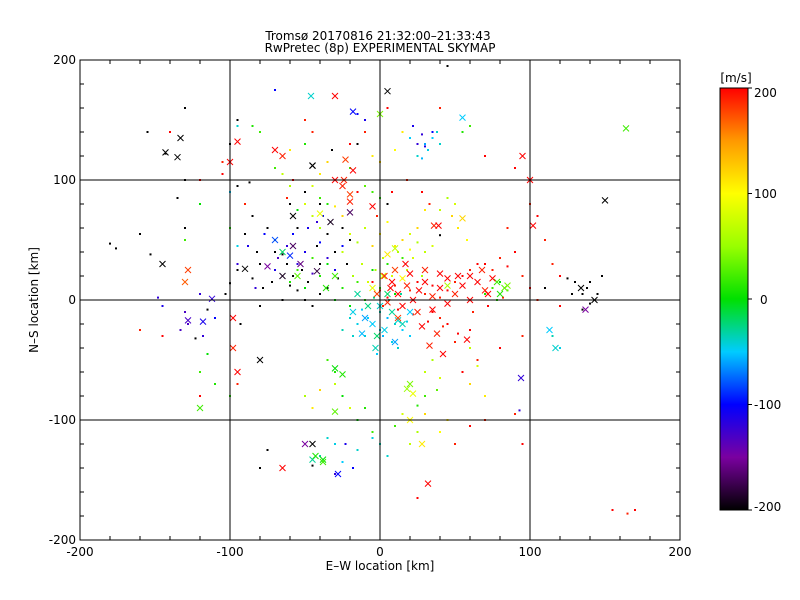  I want to click on colorbar-tick-label-2: 100, so click(765, 194).